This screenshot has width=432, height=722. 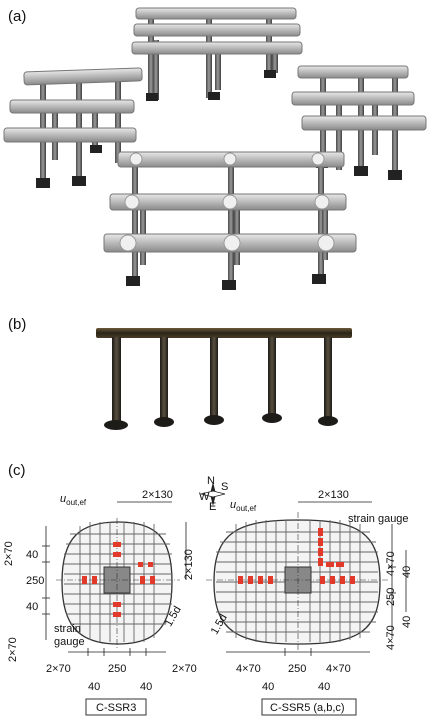 I want to click on dim-bottom-right-small-2: 40, so click(x=324, y=687).